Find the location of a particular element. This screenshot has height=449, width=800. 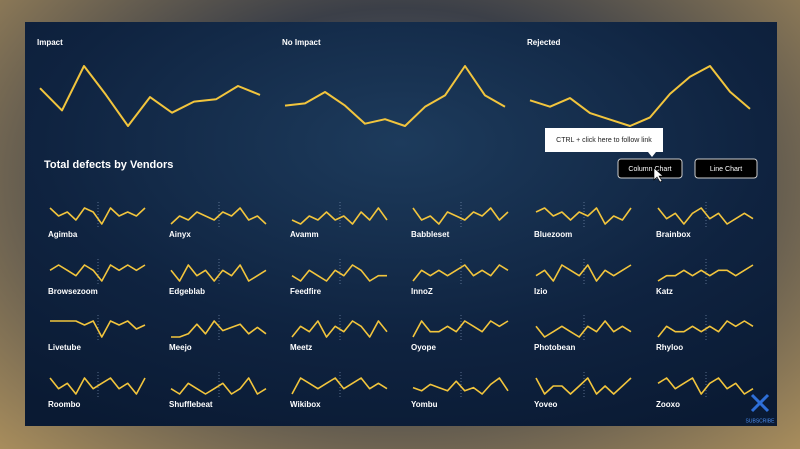

vendor-name: Roombo is located at coordinates (64, 404).